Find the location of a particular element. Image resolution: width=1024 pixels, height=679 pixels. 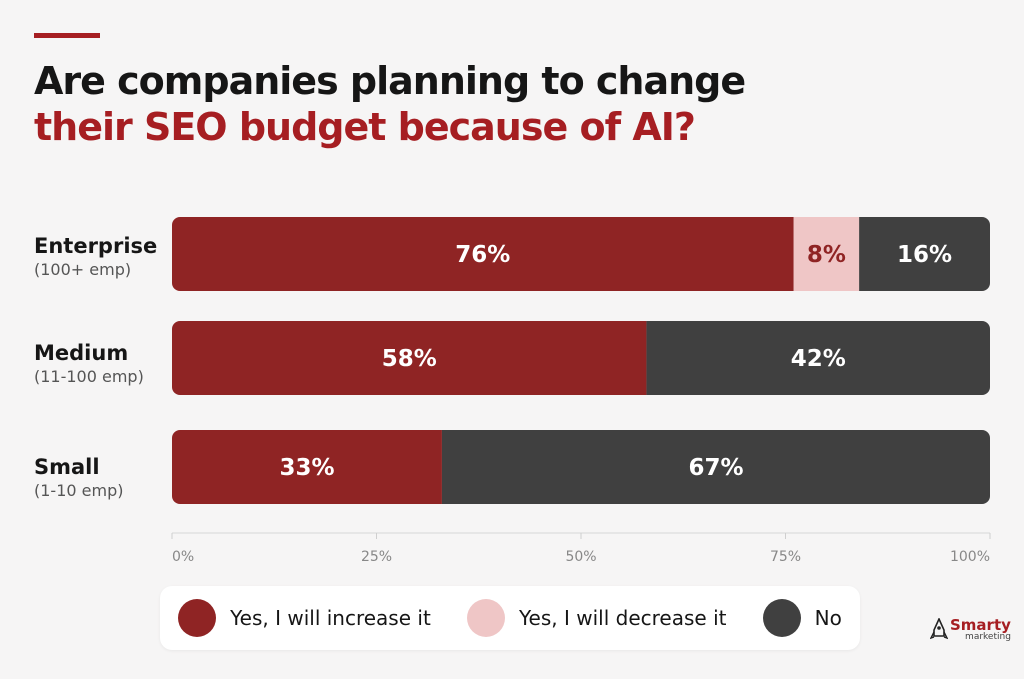

legend-swatch-decrease is located at coordinates (486, 618).